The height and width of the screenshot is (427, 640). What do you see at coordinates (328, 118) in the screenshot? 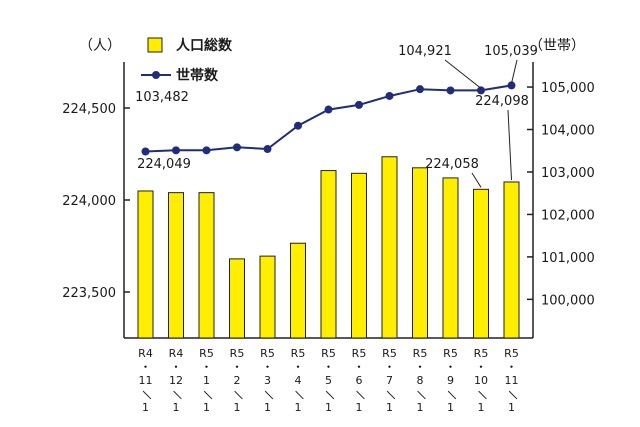
I see `households-line` at bounding box center [328, 118].